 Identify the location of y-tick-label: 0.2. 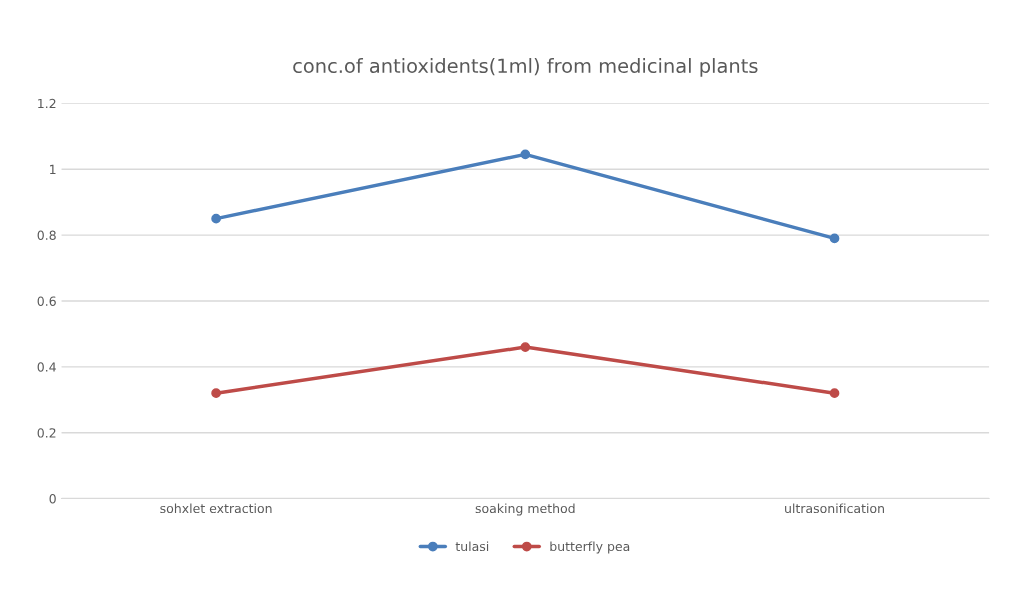
(46, 433).